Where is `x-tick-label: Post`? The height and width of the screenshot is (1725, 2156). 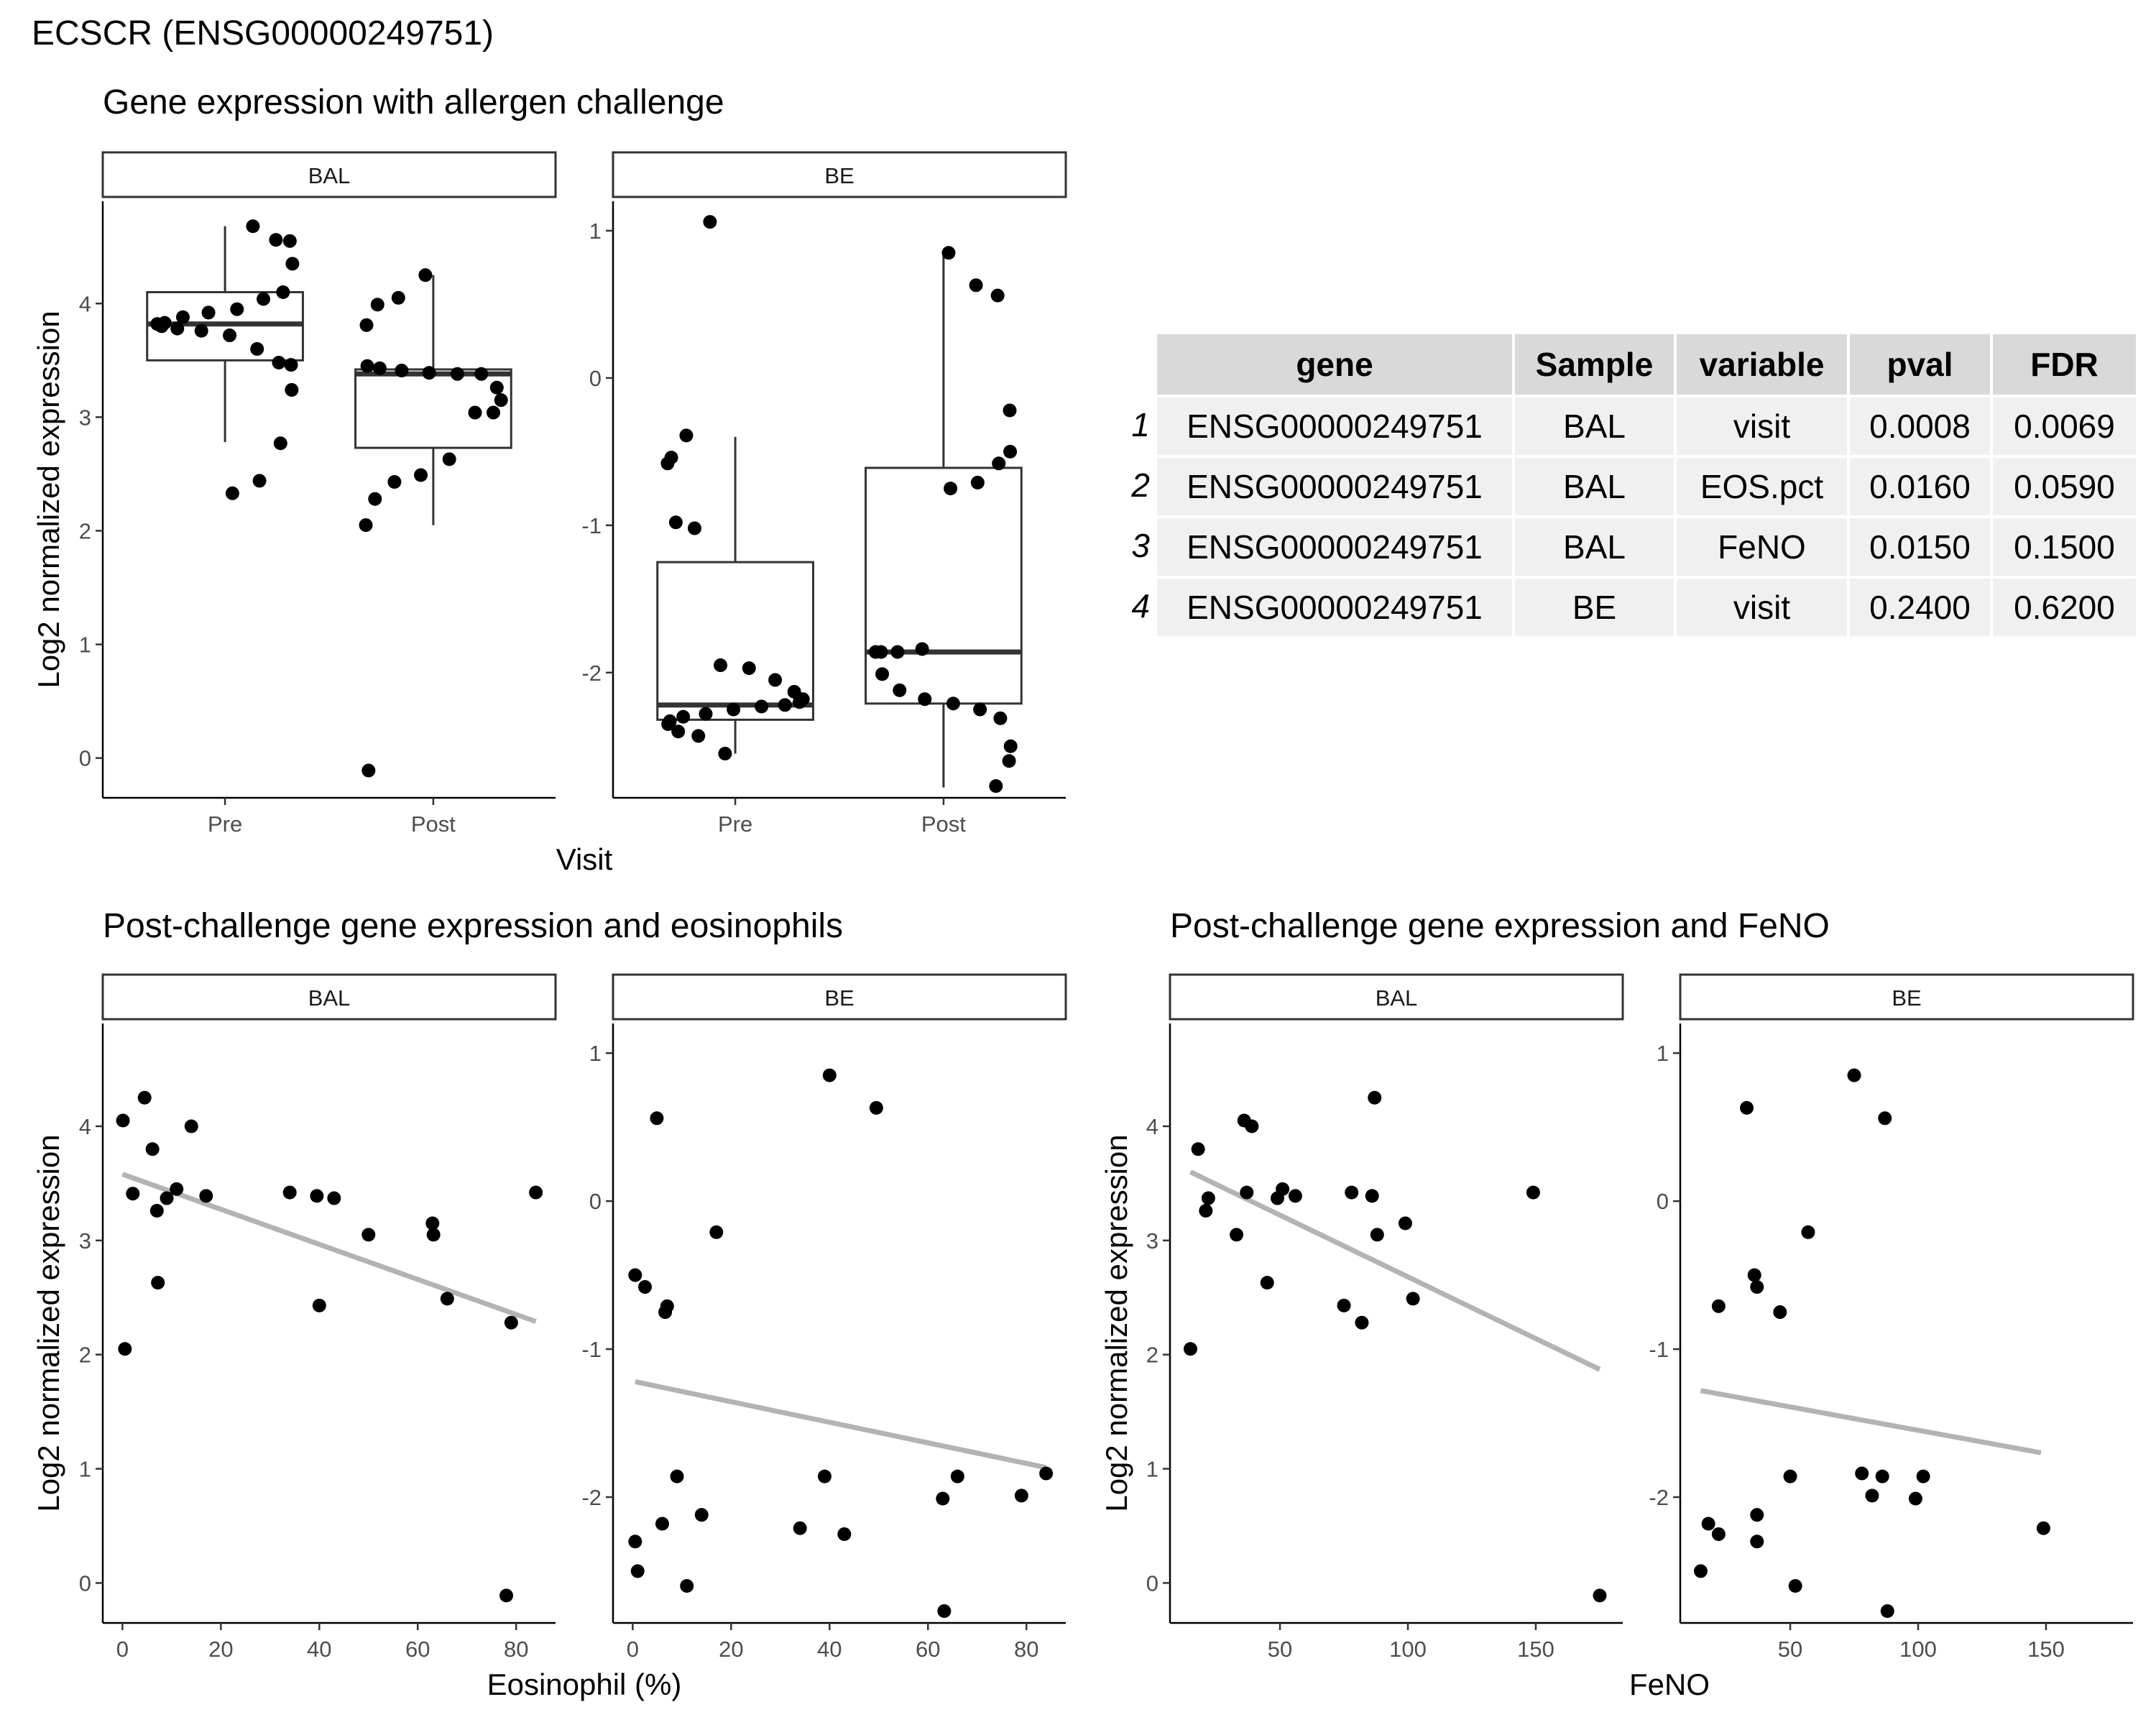 x-tick-label: Post is located at coordinates (434, 824).